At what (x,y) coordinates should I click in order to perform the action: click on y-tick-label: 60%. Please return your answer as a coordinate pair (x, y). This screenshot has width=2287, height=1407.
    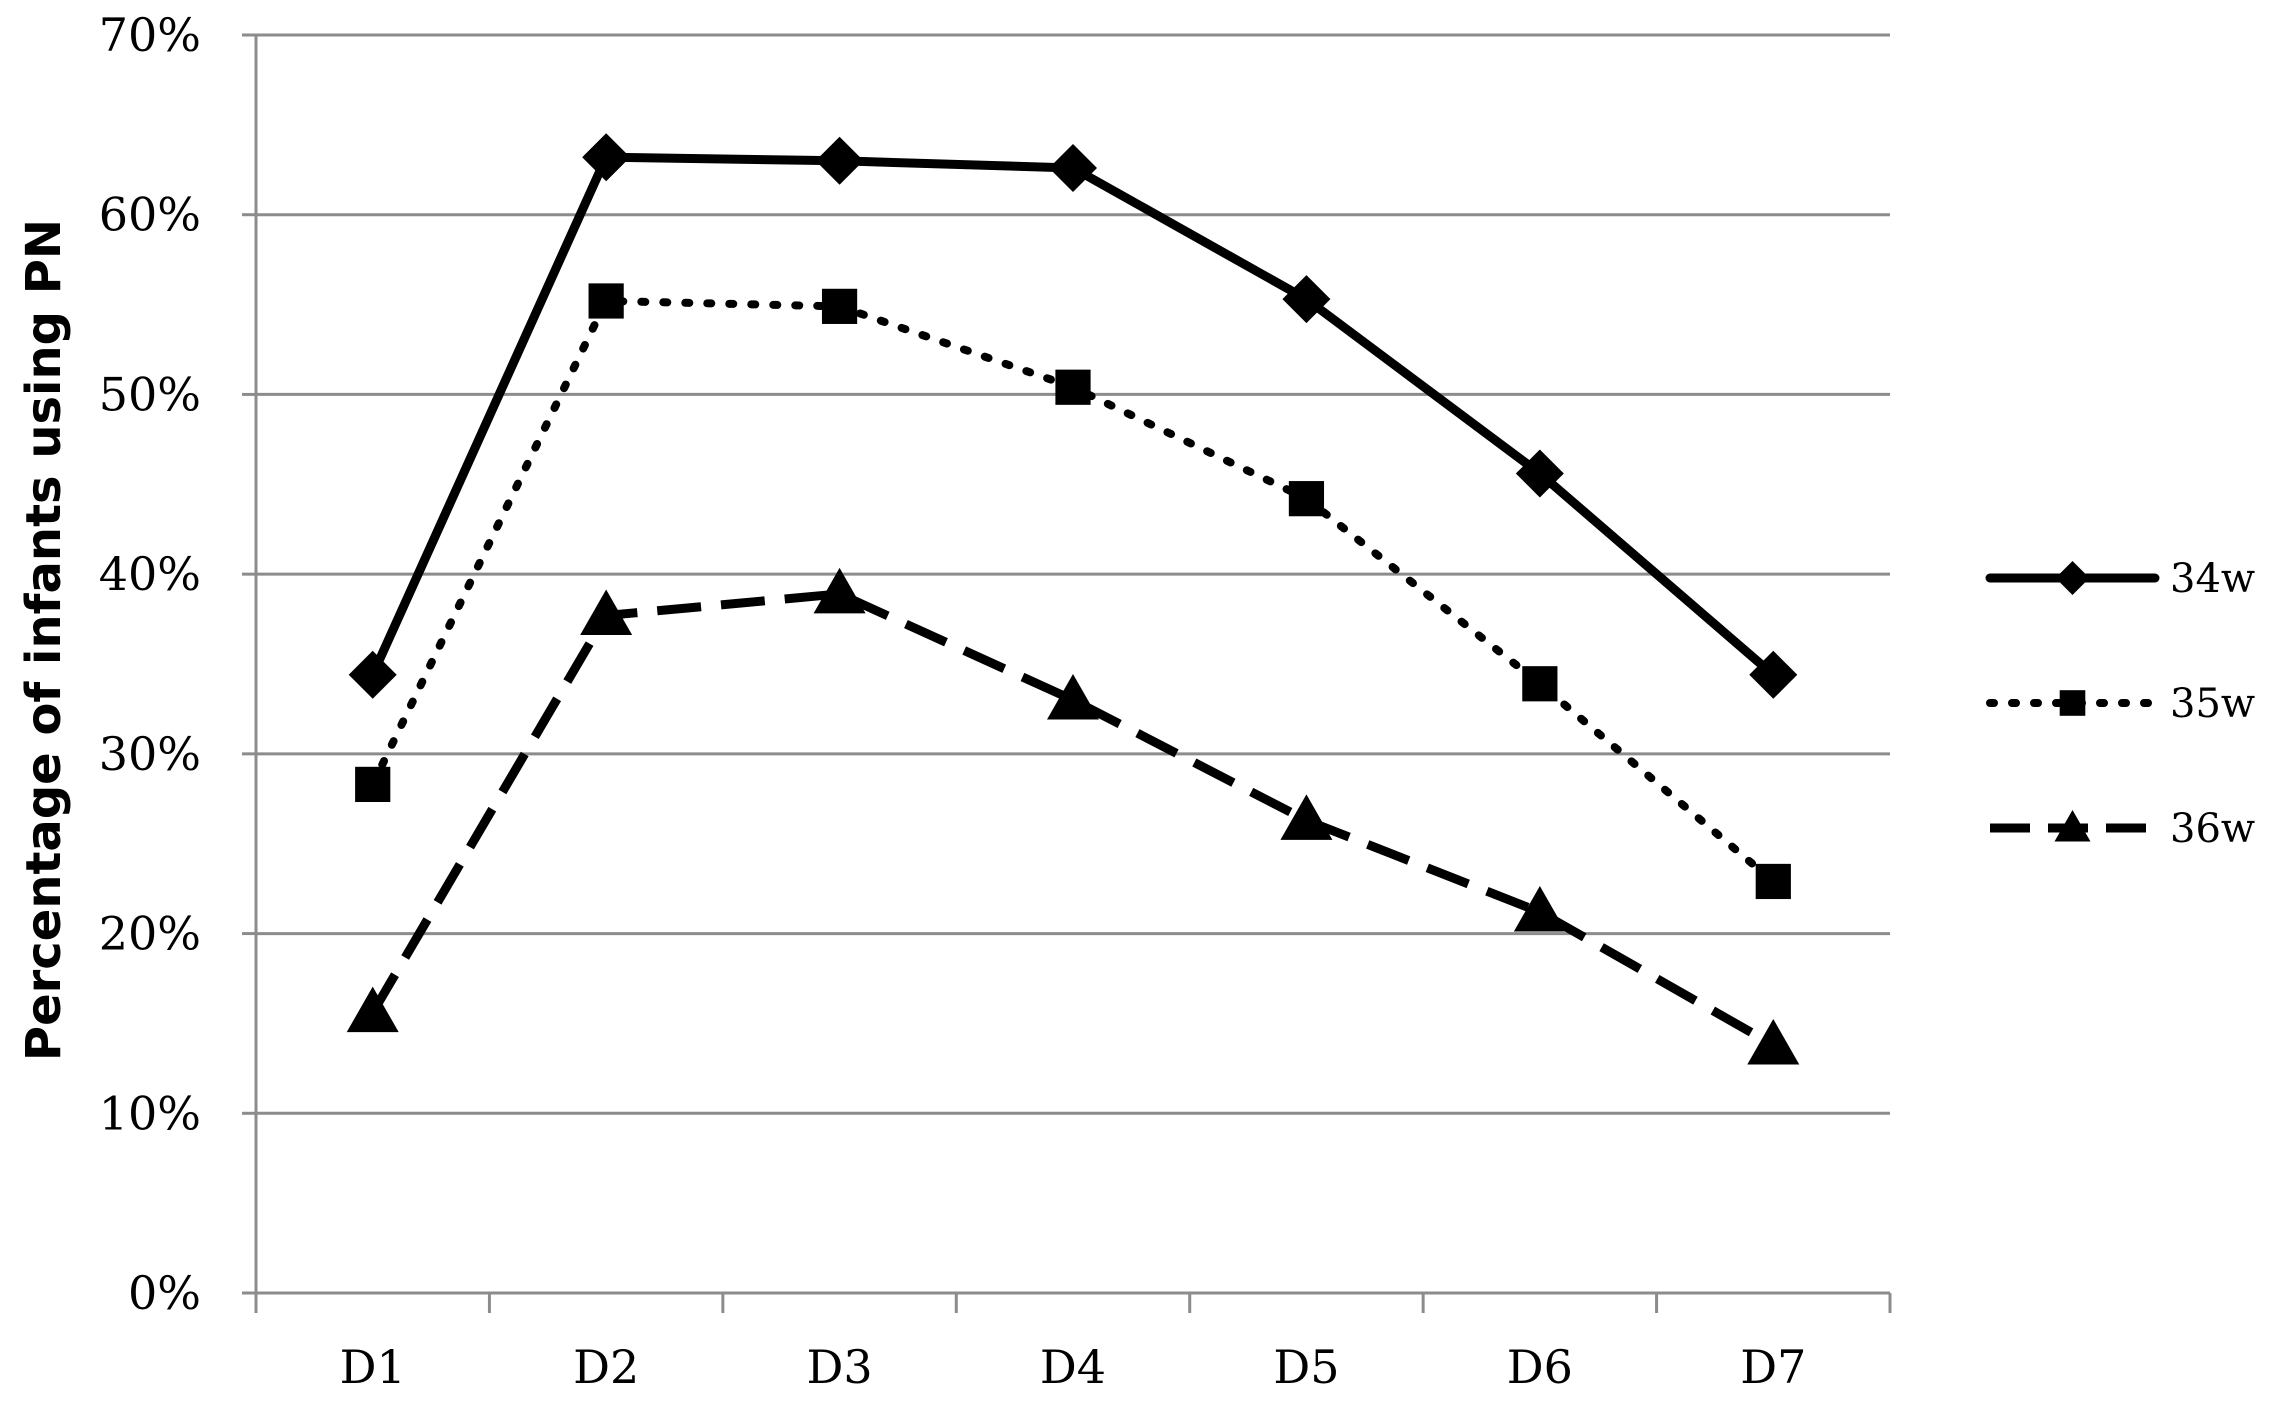
    Looking at the image, I should click on (150, 215).